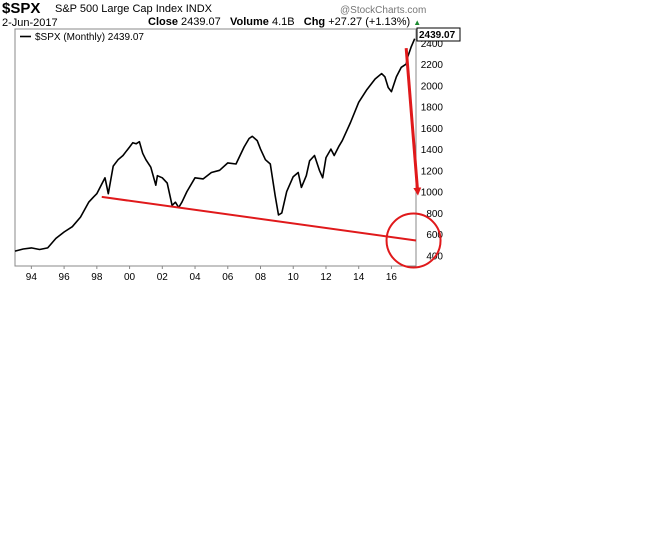 This screenshot has height=544, width=649. Describe the element at coordinates (65, 277) in the screenshot. I see `x-tick-label: 96` at that location.